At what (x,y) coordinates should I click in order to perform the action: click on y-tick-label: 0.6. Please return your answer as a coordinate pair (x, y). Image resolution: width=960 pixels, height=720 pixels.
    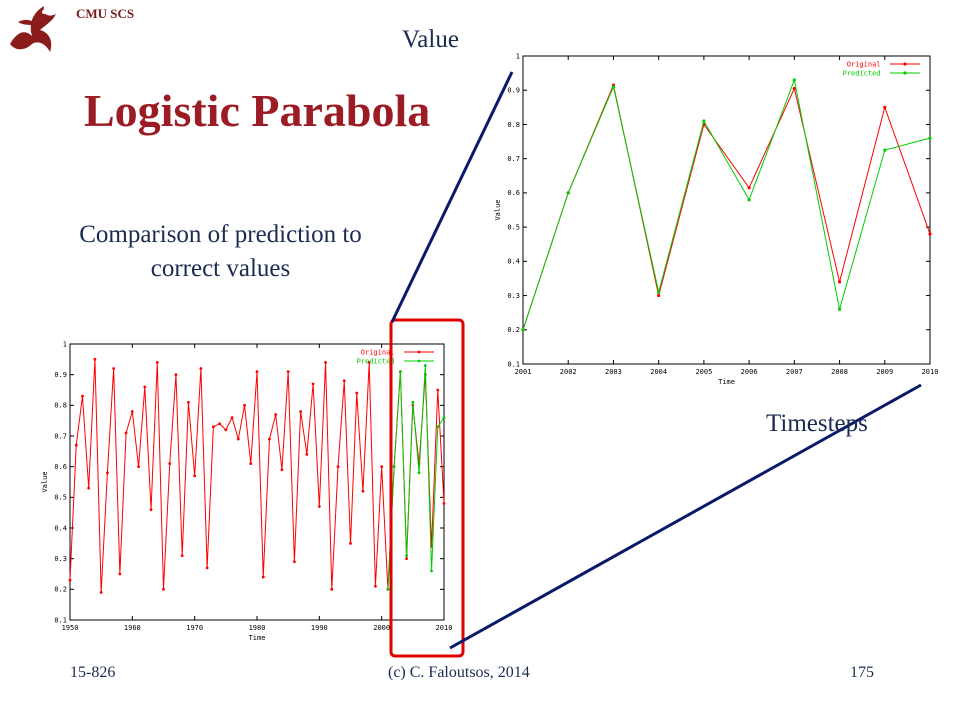
    Looking at the image, I should click on (60, 467).